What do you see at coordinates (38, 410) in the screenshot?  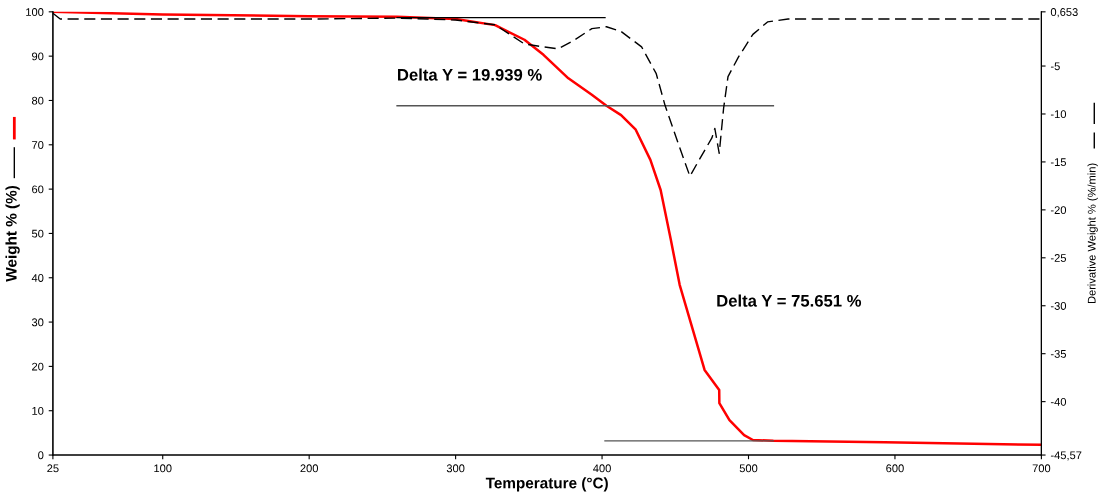 I see `y-tick-label: 10` at bounding box center [38, 410].